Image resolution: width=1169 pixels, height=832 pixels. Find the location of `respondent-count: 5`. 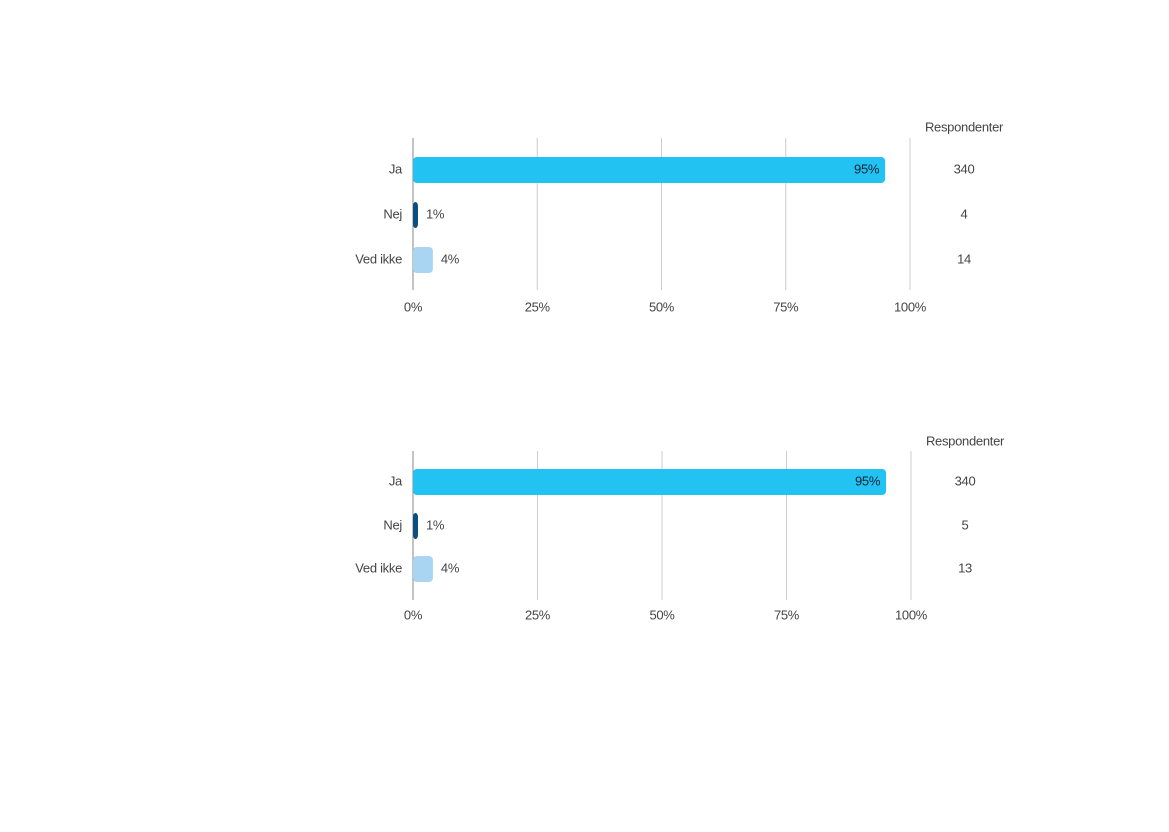

respondent-count: 5 is located at coordinates (965, 524).